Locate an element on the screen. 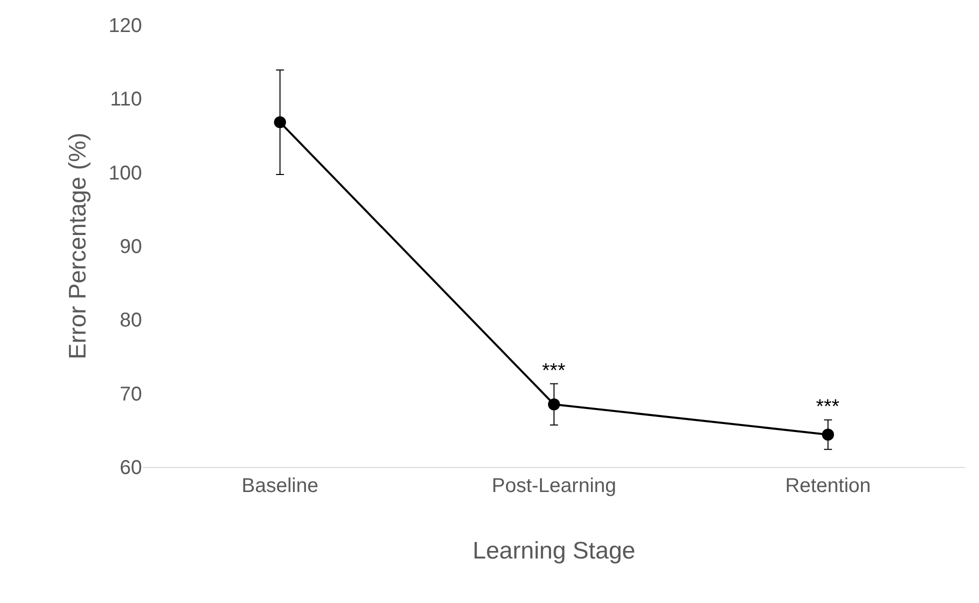 This screenshot has height=603, width=979. y-tick-label: 90 is located at coordinates (131, 247).